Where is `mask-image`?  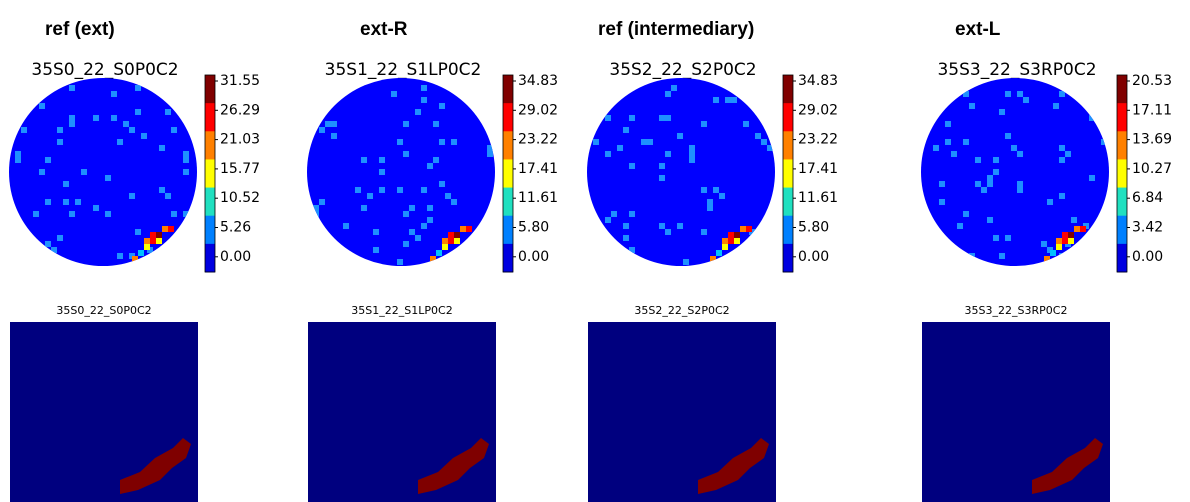
mask-image is located at coordinates (402, 412).